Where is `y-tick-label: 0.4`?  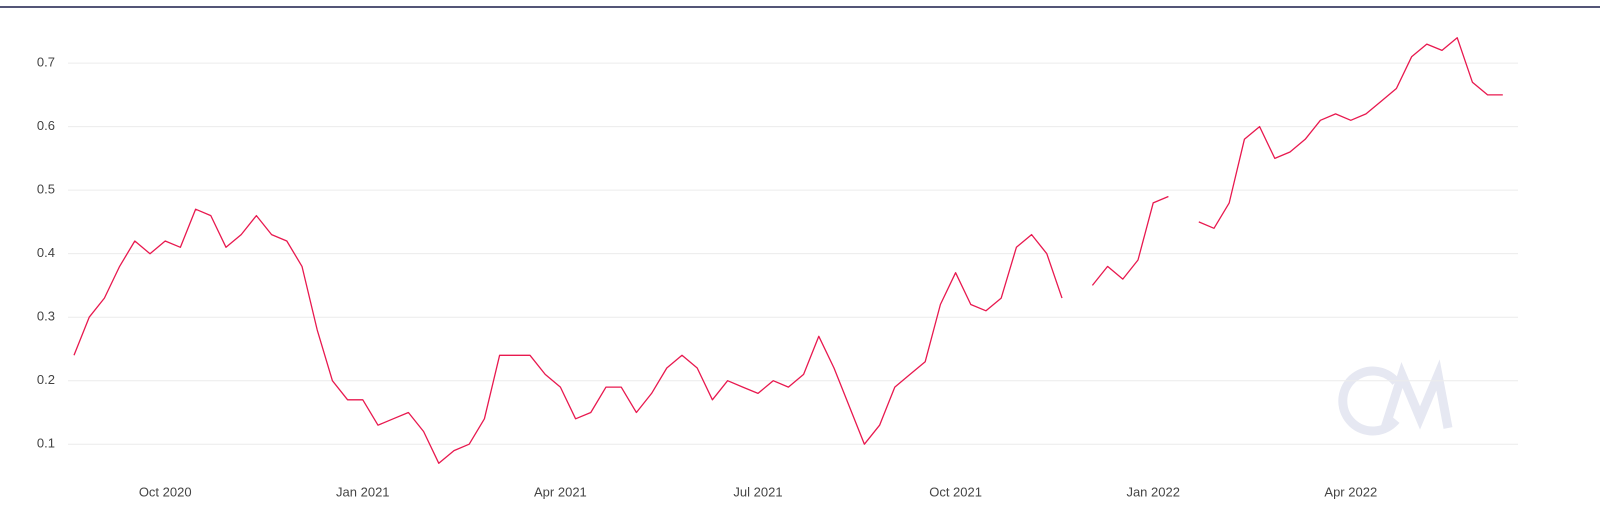
y-tick-label: 0.4 is located at coordinates (46, 252).